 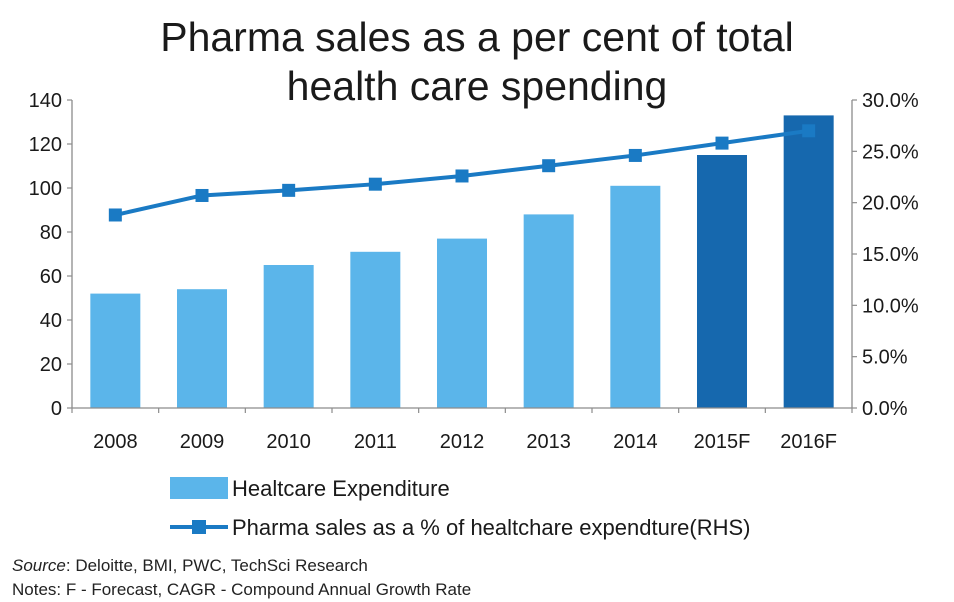 What do you see at coordinates (51, 277) in the screenshot?
I see `y-left-tick-label: 60` at bounding box center [51, 277].